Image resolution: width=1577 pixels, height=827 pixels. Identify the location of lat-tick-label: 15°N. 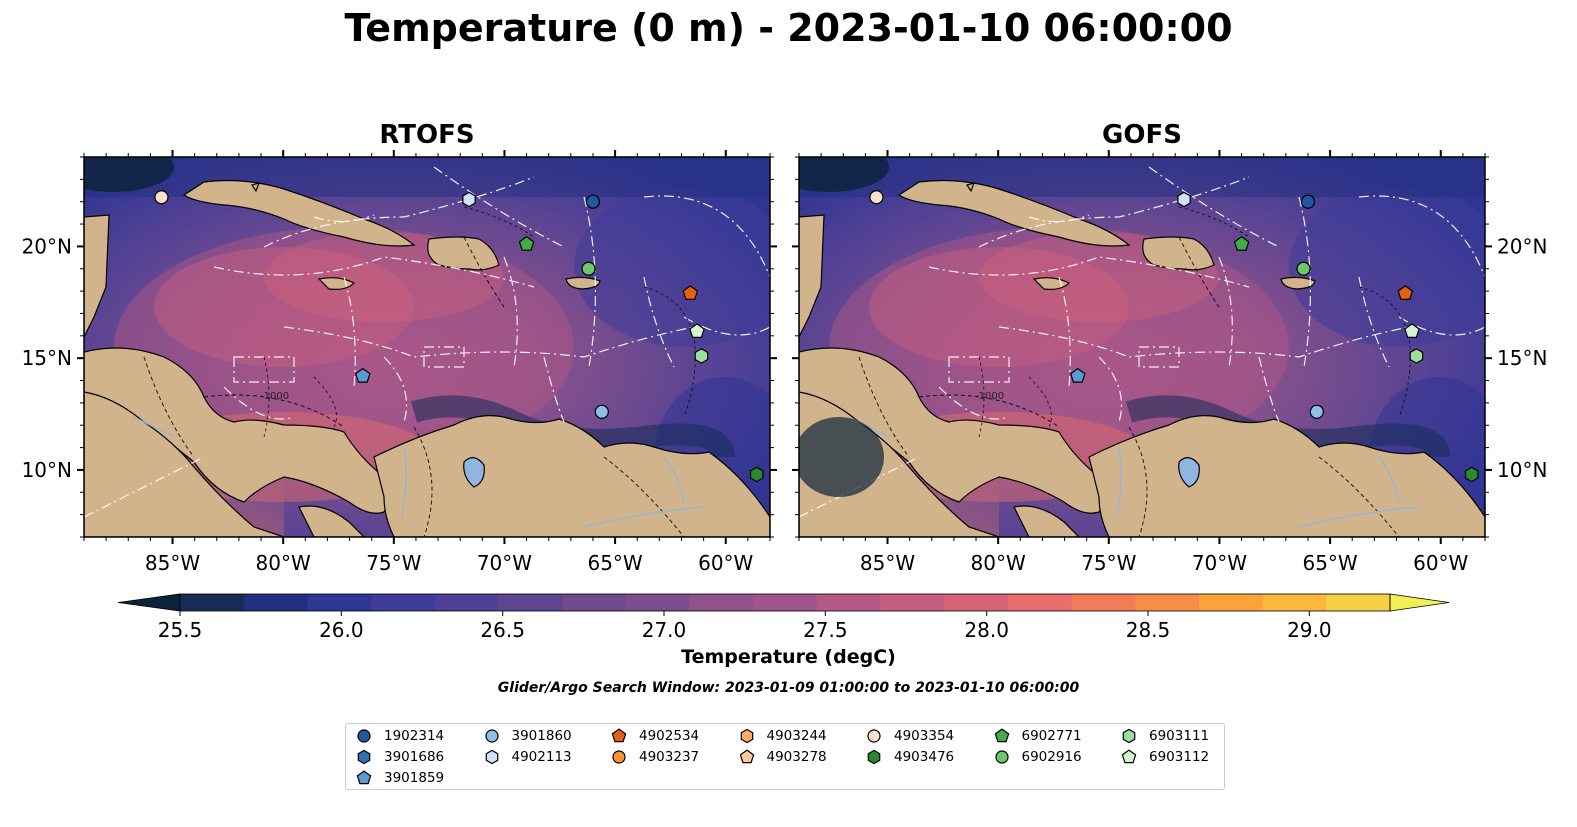
(1522, 358).